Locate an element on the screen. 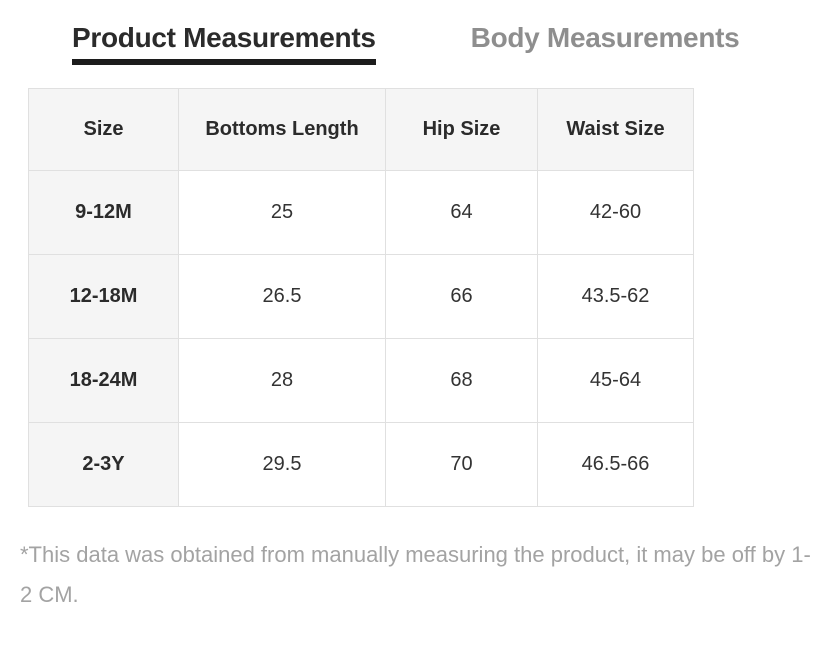 The width and height of the screenshot is (828, 664). size-label-cell: 18-24M is located at coordinates (103, 380).